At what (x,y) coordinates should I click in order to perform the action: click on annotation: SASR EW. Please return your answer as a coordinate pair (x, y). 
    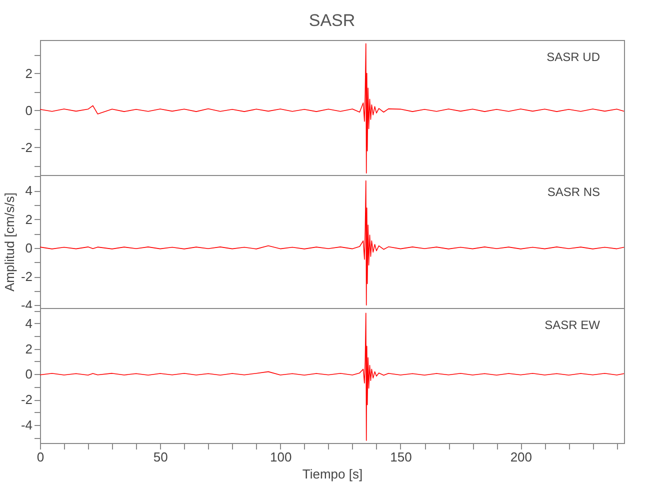
    Looking at the image, I should click on (572, 325).